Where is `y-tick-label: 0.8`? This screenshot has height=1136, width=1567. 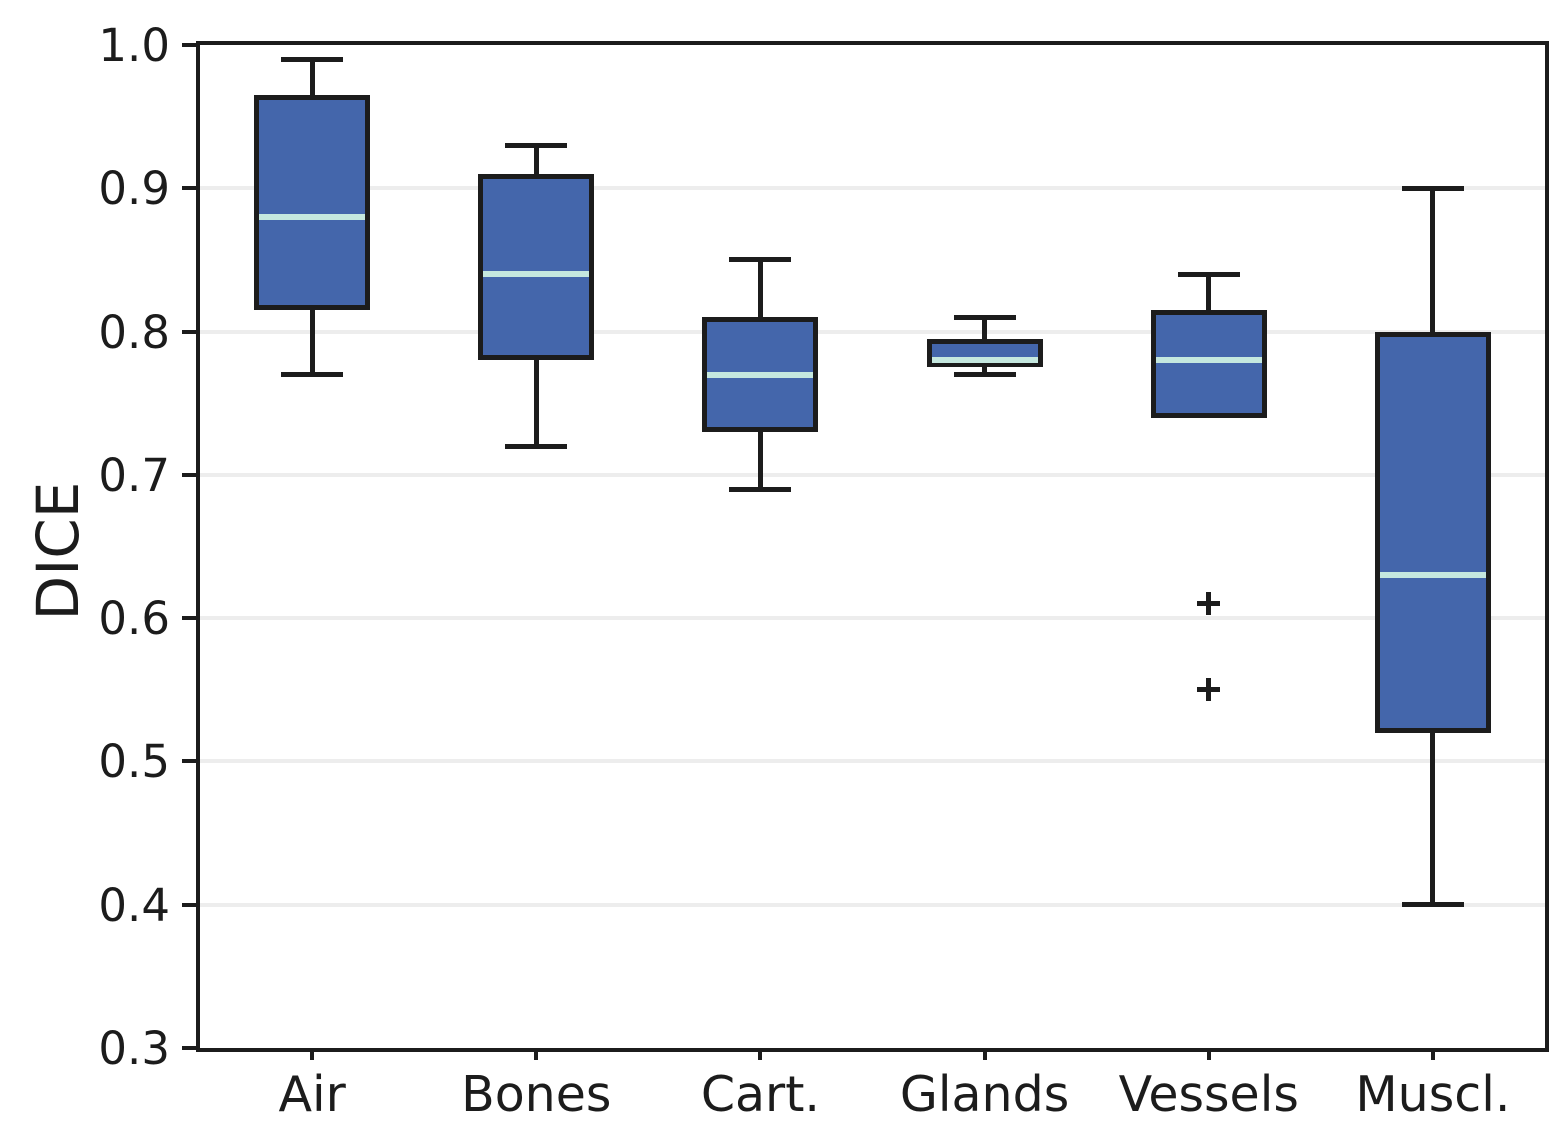
y-tick-label: 0.8 is located at coordinates (134, 332).